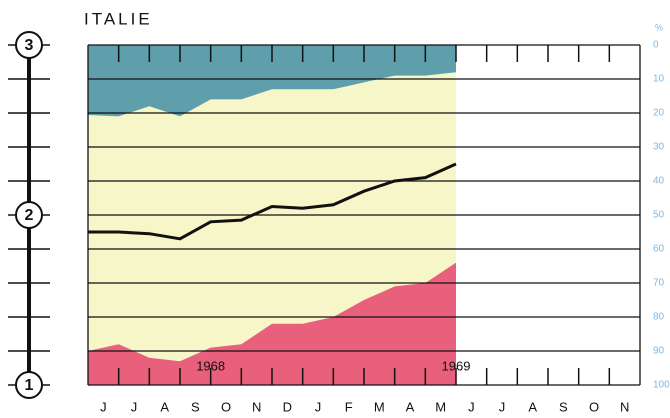  What do you see at coordinates (659, 351) in the screenshot?
I see `y-tick-label: 90` at bounding box center [659, 351].